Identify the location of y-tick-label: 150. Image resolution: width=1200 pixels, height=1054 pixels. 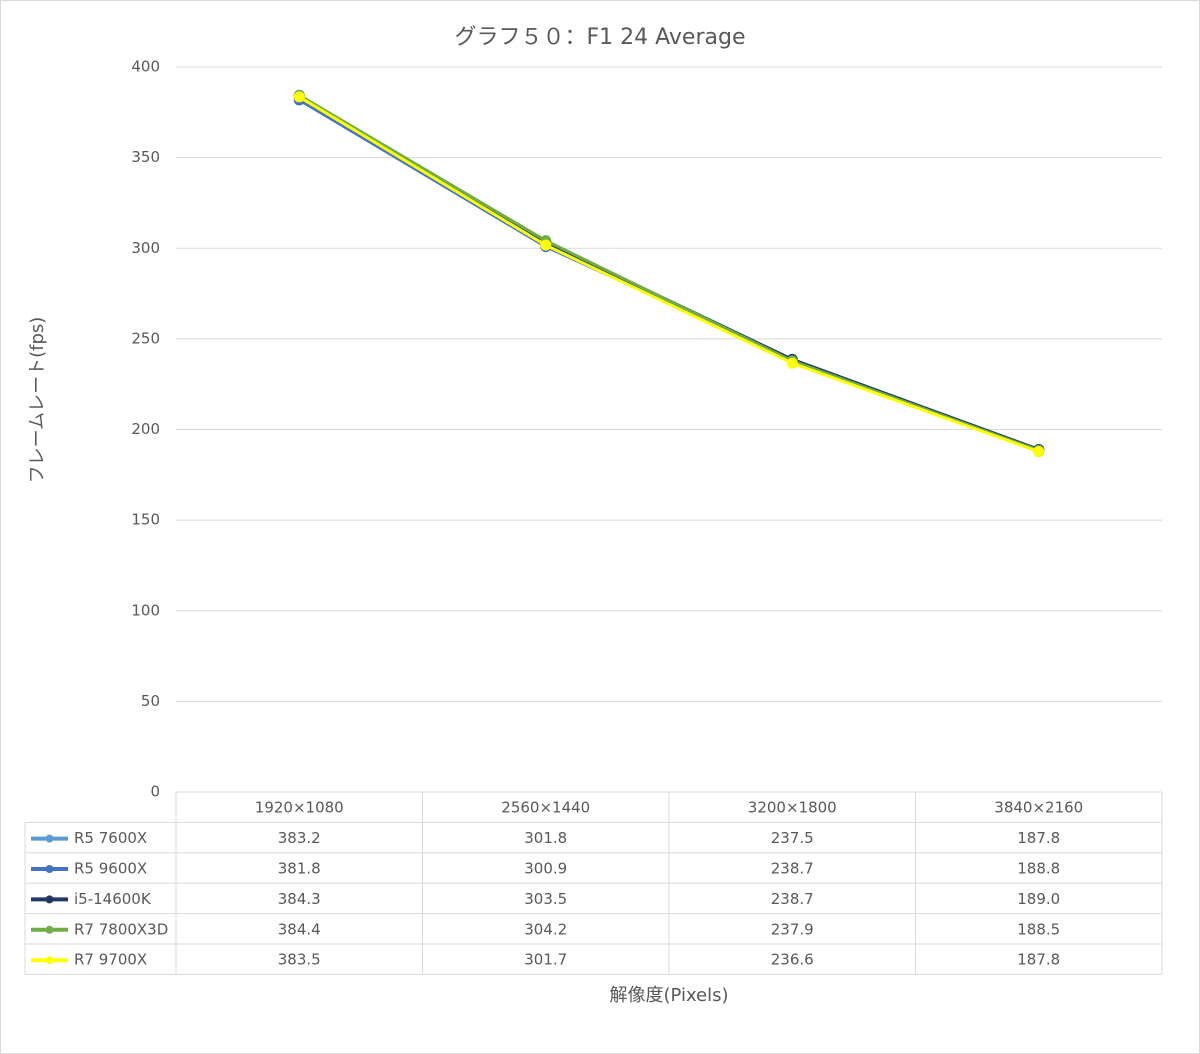
(145, 520).